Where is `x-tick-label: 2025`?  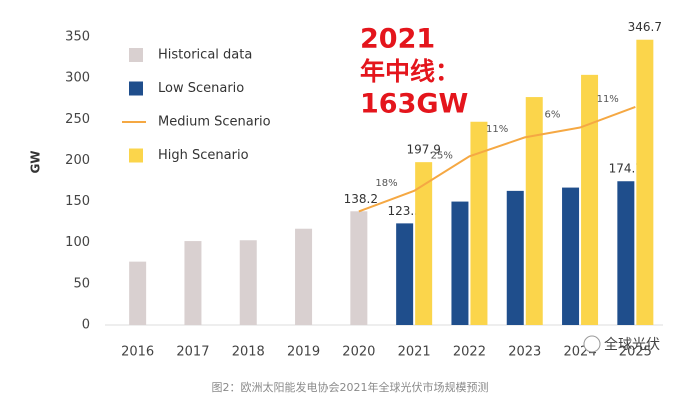
x-tick-label: 2025 is located at coordinates (635, 352).